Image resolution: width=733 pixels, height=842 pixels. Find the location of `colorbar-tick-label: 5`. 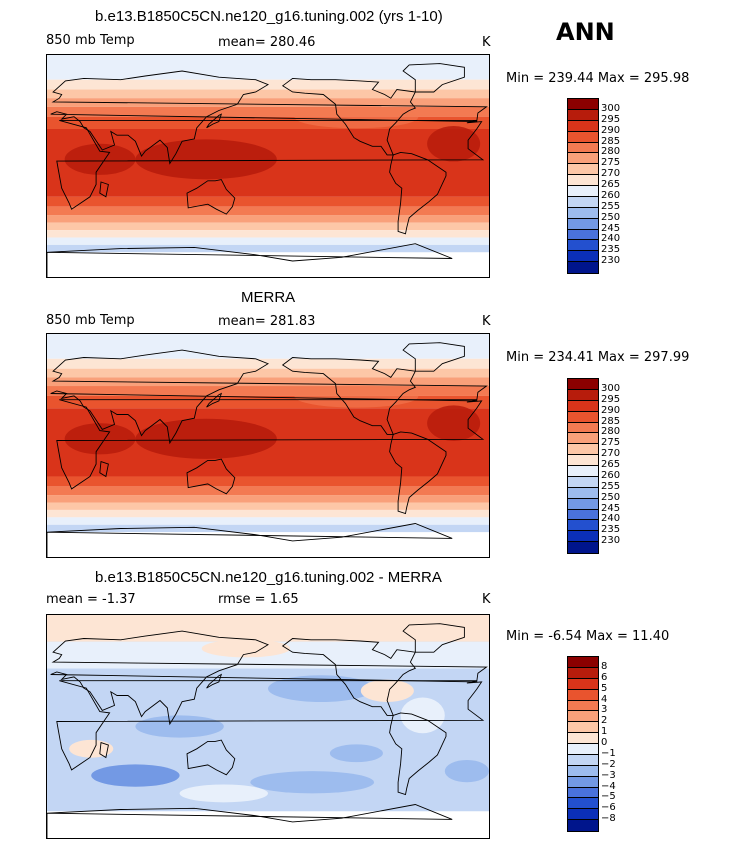

colorbar-tick-label: 5 is located at coordinates (604, 688).